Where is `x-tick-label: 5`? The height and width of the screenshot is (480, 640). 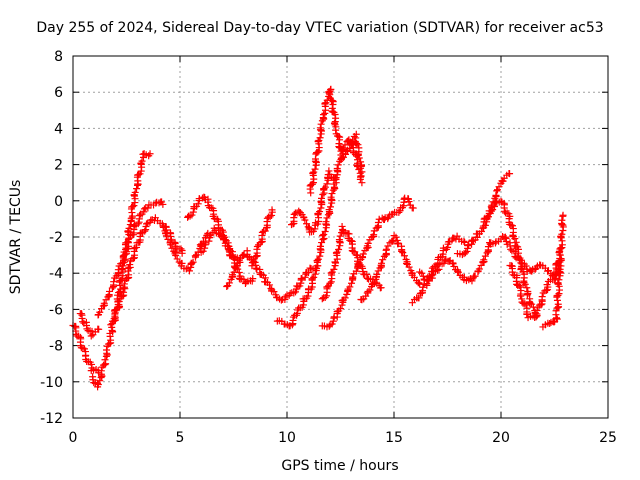 x-tick-label: 5 is located at coordinates (180, 438).